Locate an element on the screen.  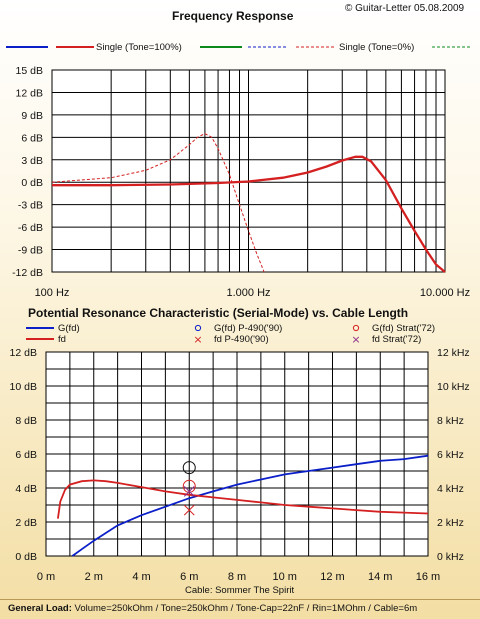
y-tick-label-left: 8 dB is located at coordinates (26, 421).